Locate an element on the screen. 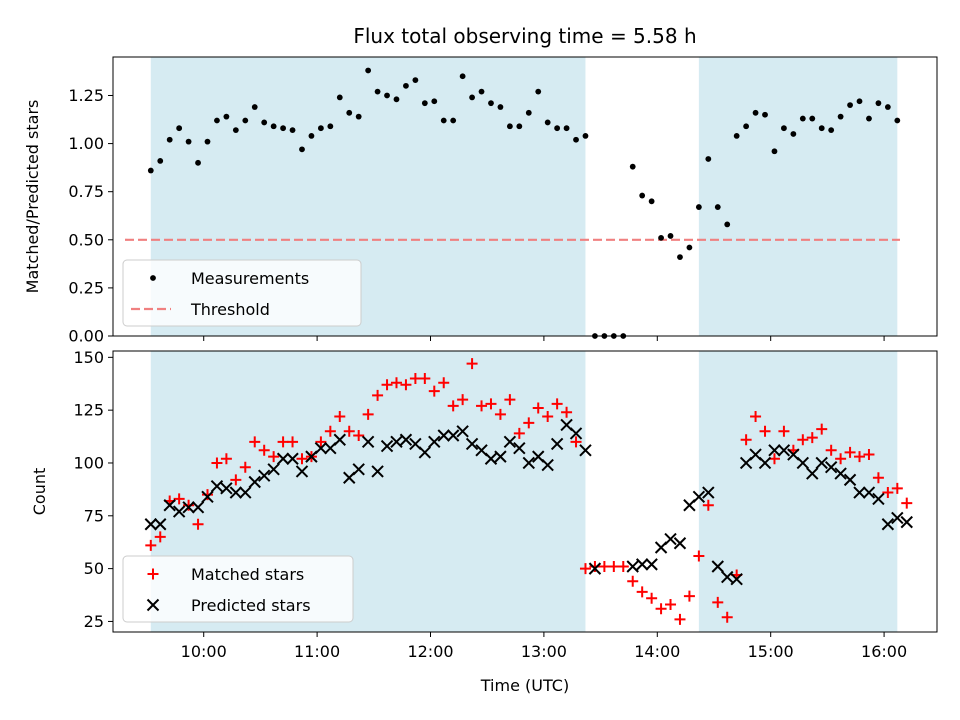 The height and width of the screenshot is (720, 960). x-axis-label: Time (UTC) is located at coordinates (524, 685).